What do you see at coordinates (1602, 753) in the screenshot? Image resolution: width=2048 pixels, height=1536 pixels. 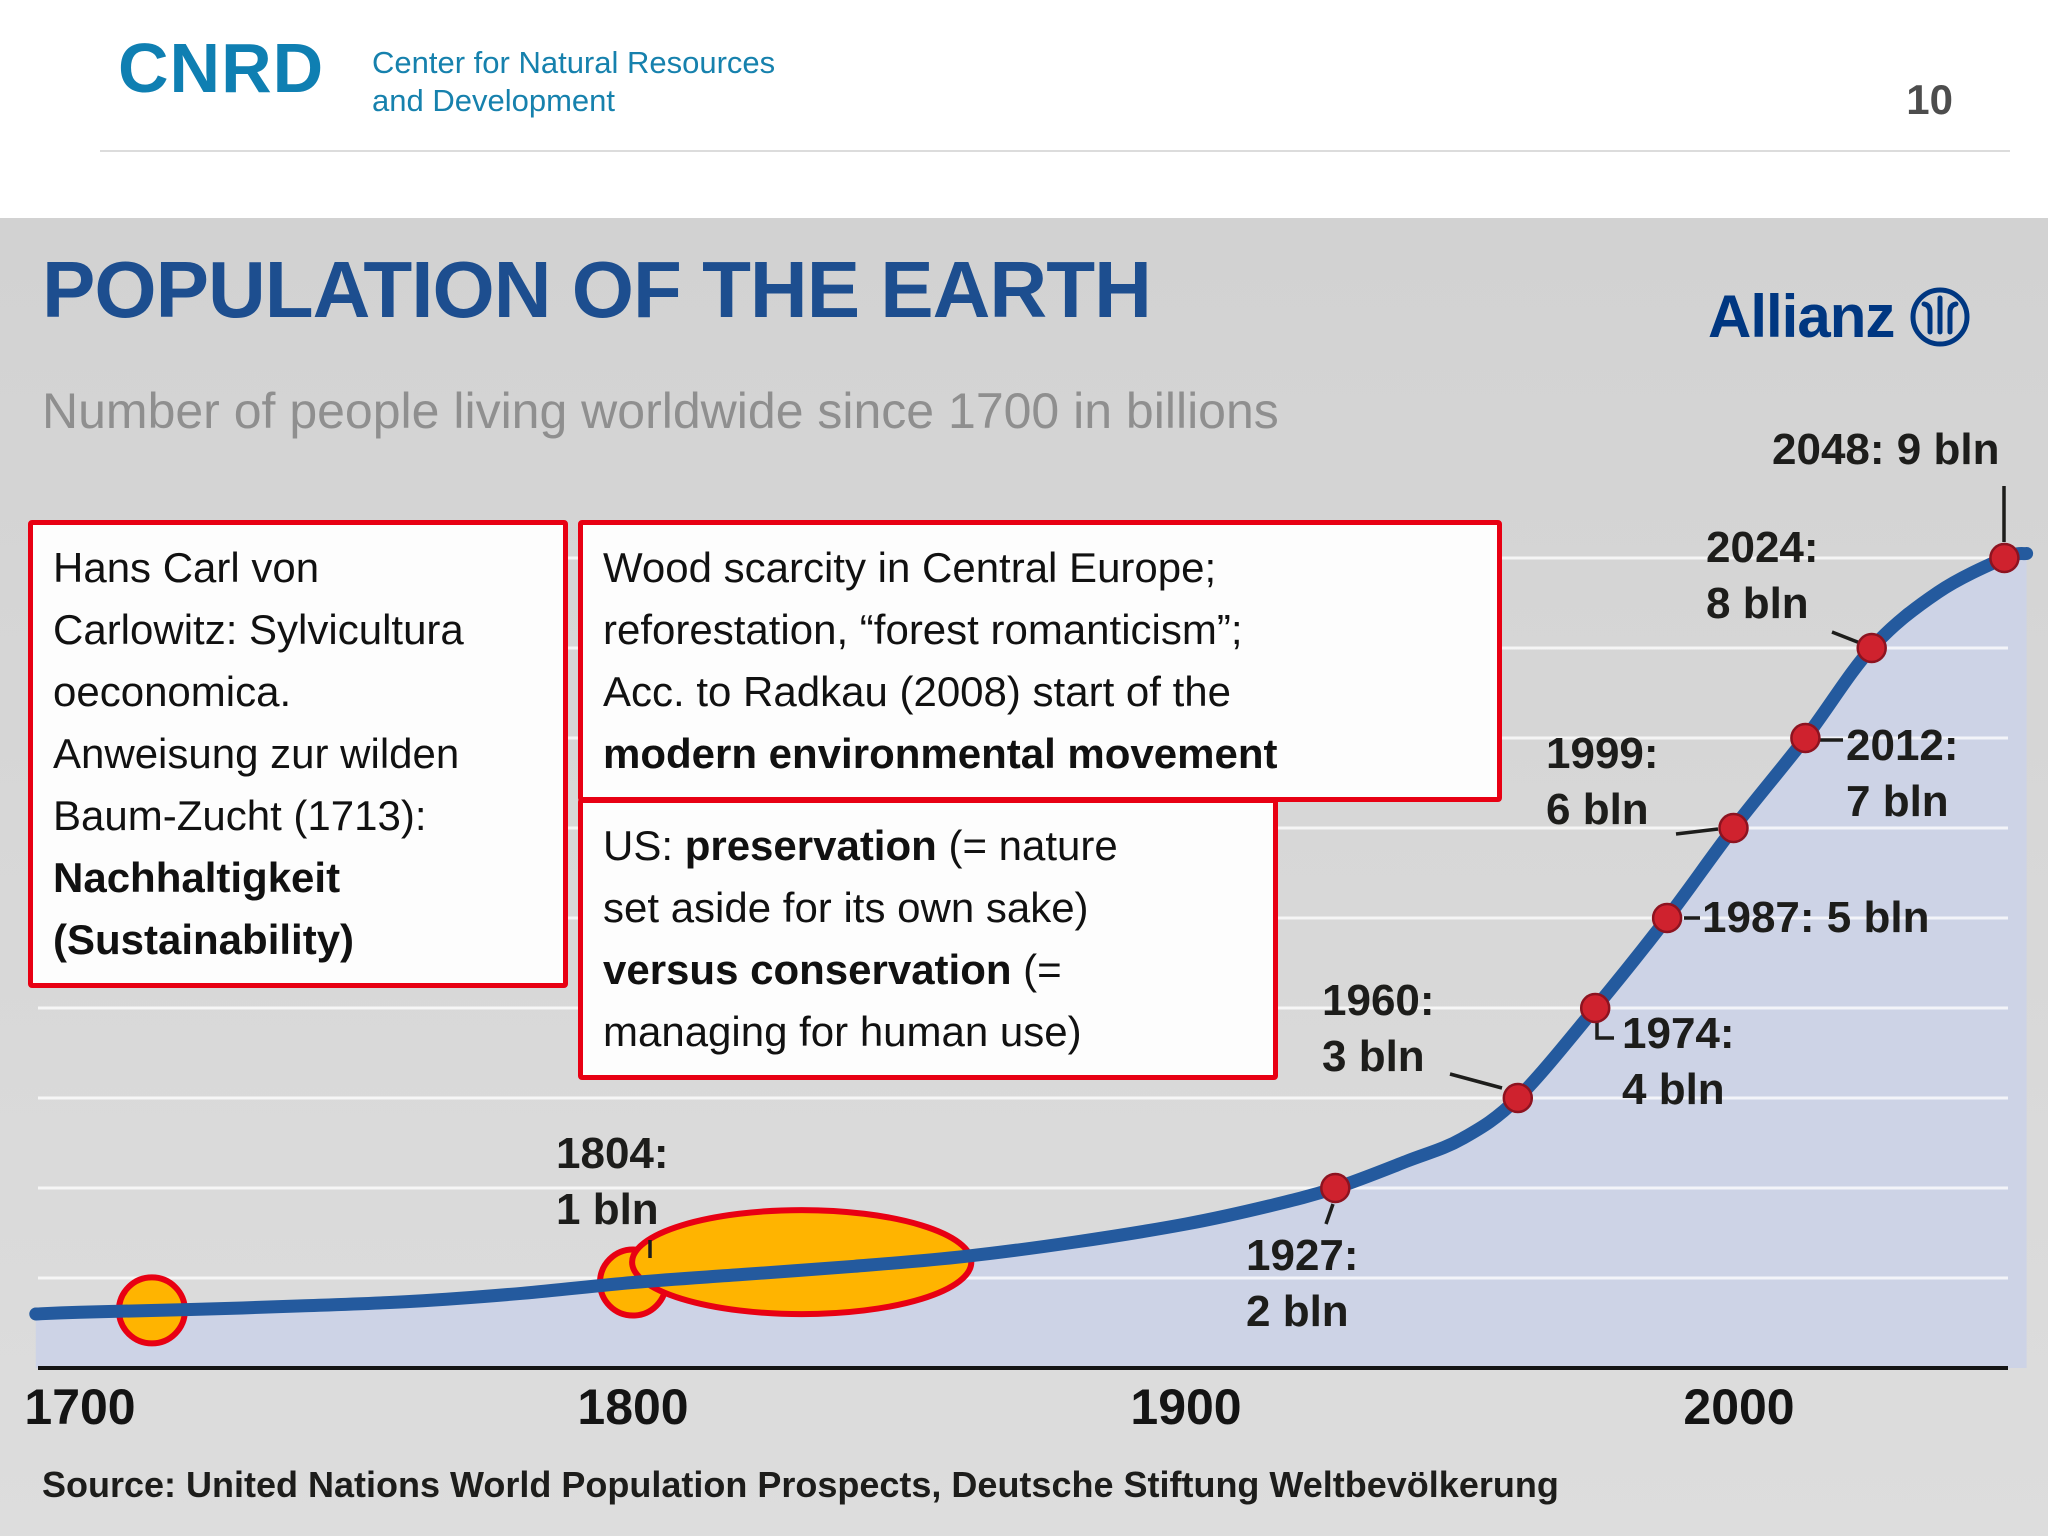 I see `milestone-year: 1999:` at bounding box center [1602, 753].